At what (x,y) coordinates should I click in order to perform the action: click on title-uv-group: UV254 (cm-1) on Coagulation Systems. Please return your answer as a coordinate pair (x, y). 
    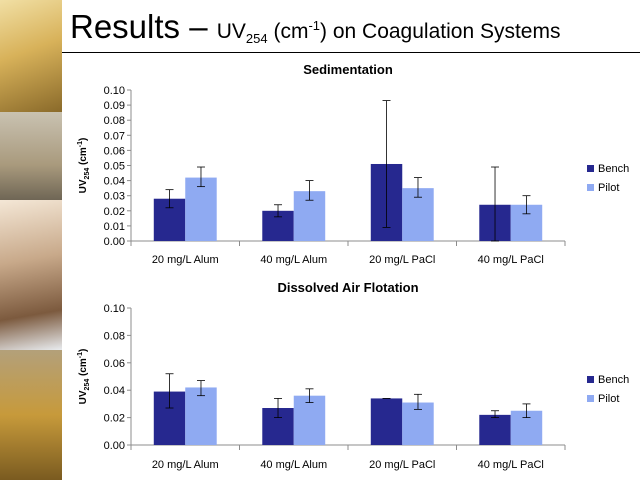
    Looking at the image, I should click on (388, 32).